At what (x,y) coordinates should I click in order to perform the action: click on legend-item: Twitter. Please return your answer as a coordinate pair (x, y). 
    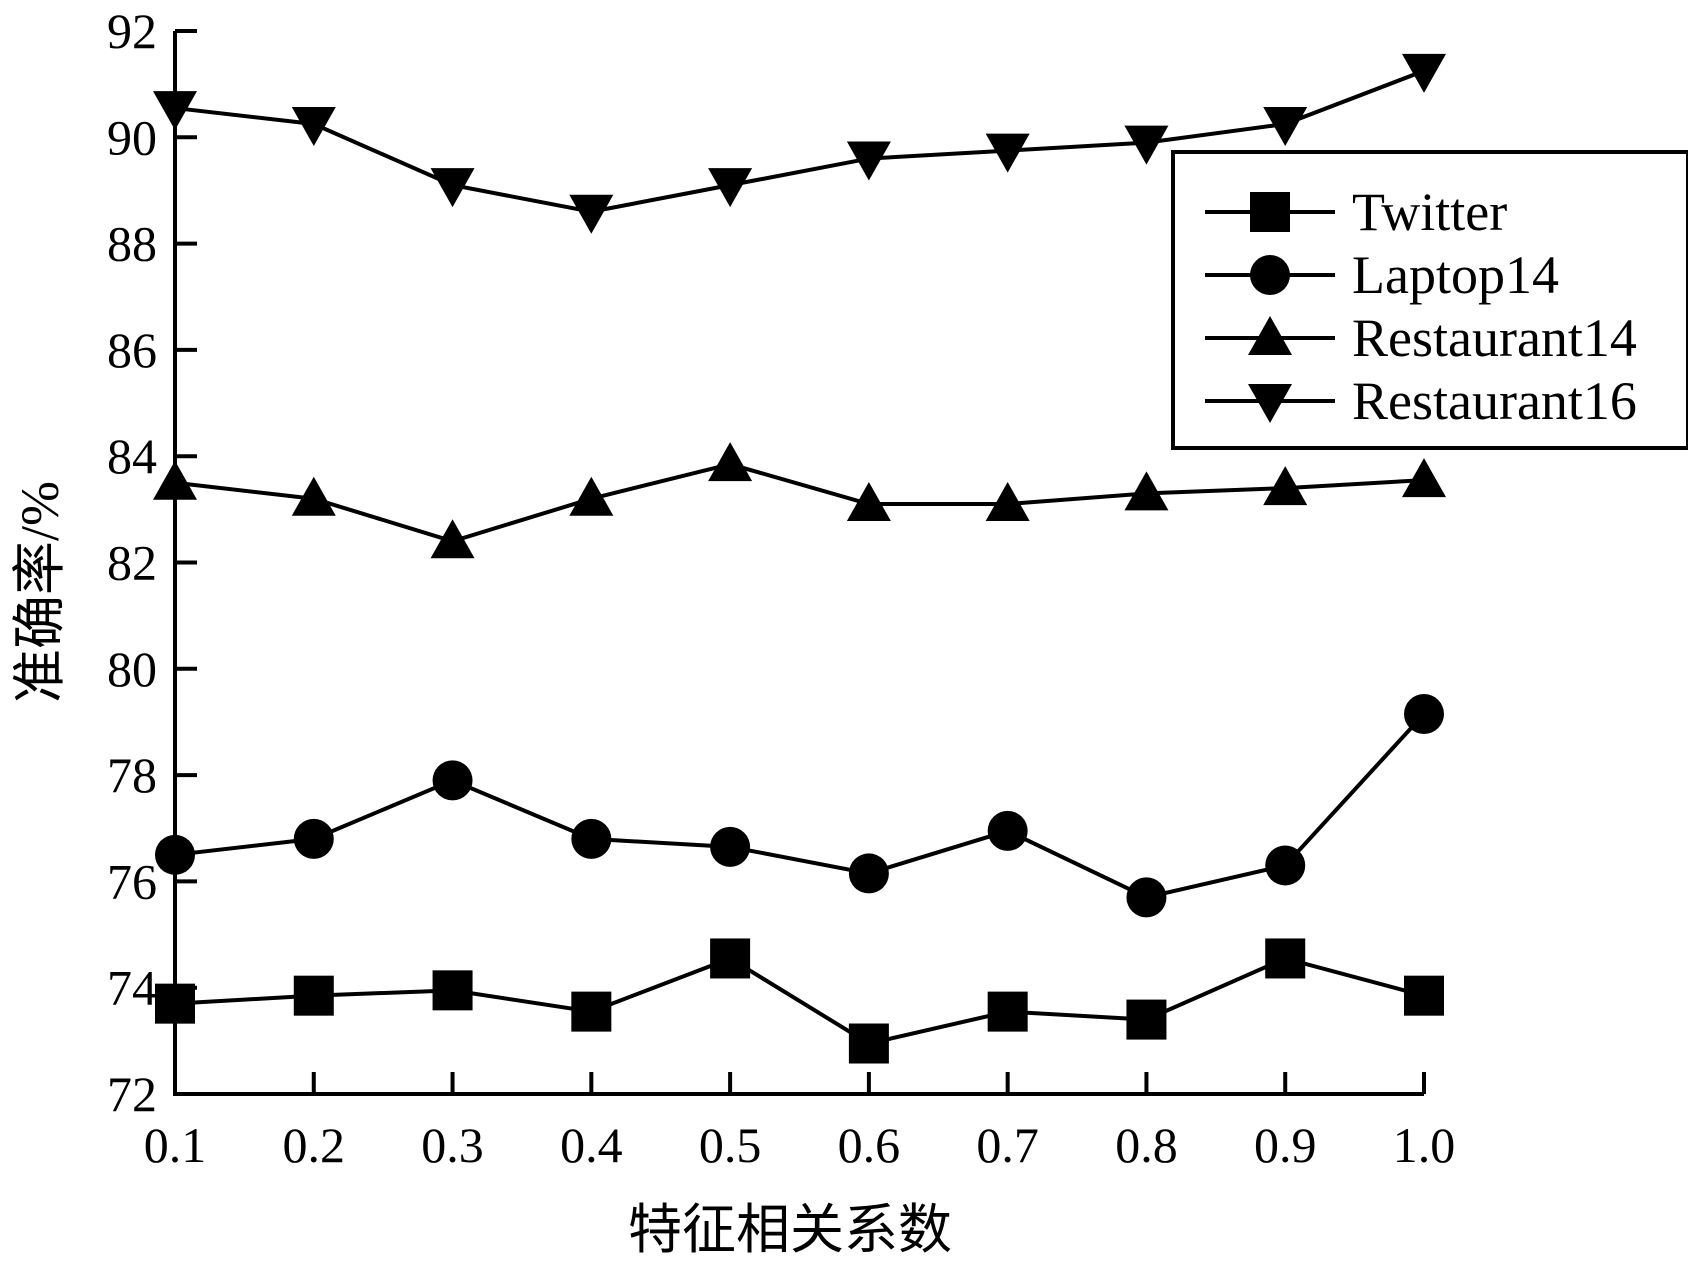
    Looking at the image, I should click on (1356, 212).